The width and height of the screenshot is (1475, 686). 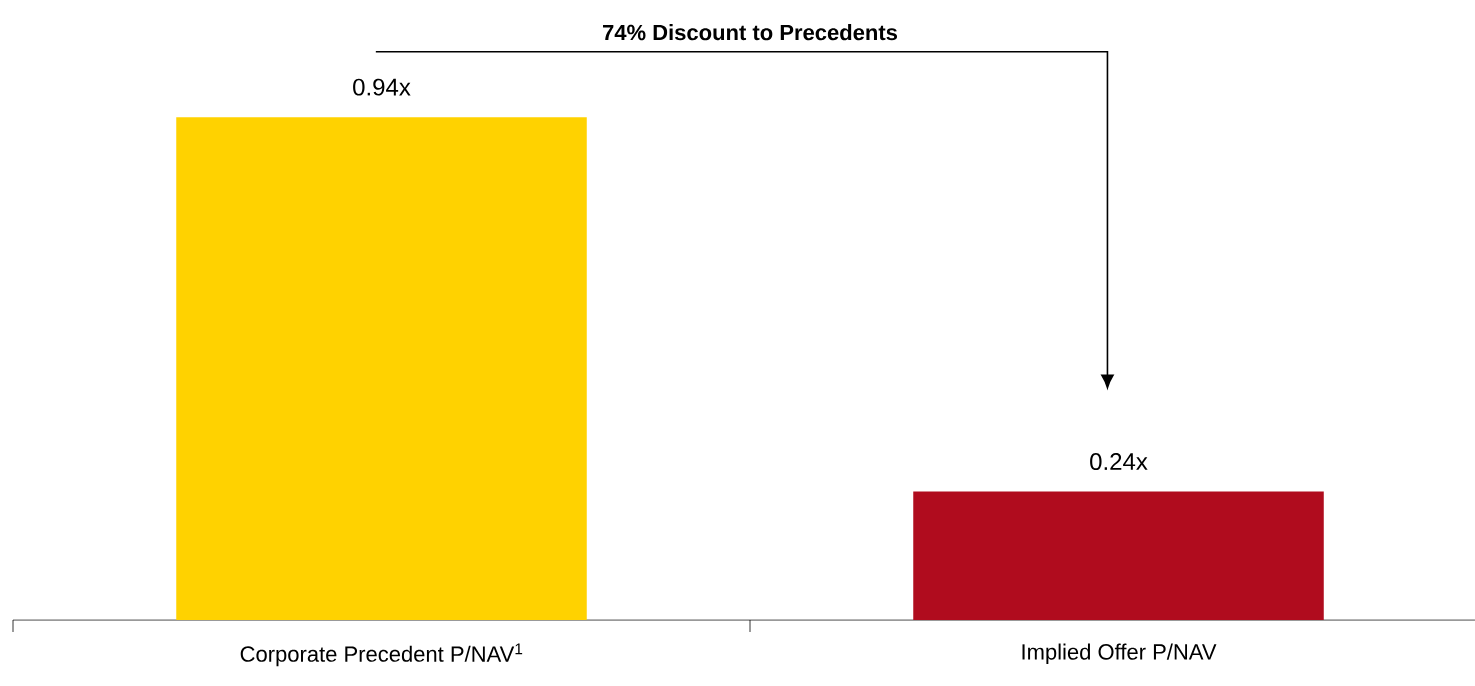 What do you see at coordinates (382, 87) in the screenshot?
I see `data-label: 0.94x` at bounding box center [382, 87].